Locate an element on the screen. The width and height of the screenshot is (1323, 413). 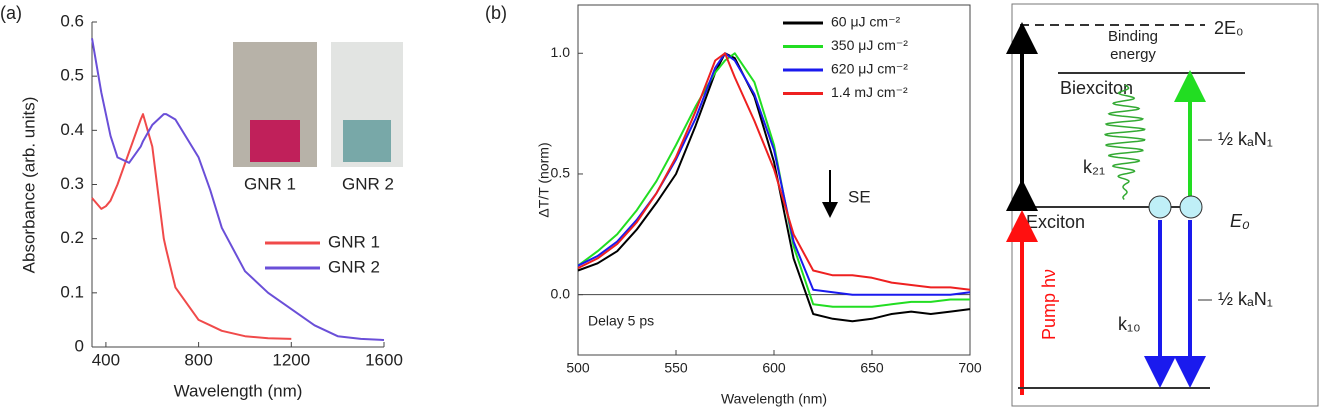
y-axis-label: ΔT/T (norm) is located at coordinates (544, 179).